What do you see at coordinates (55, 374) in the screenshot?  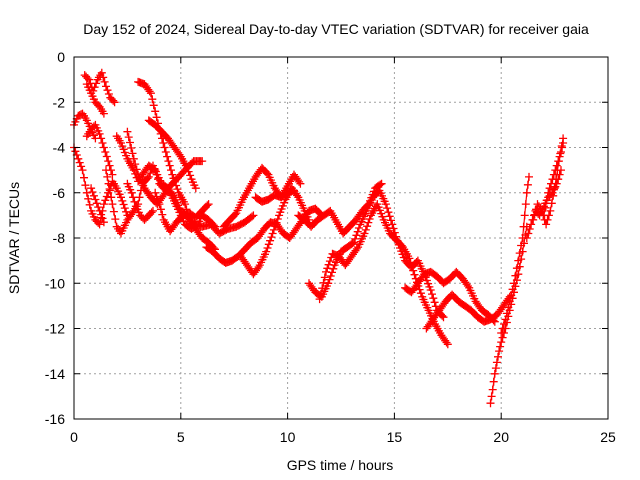 I see `y-tick-label: -14` at bounding box center [55, 374].